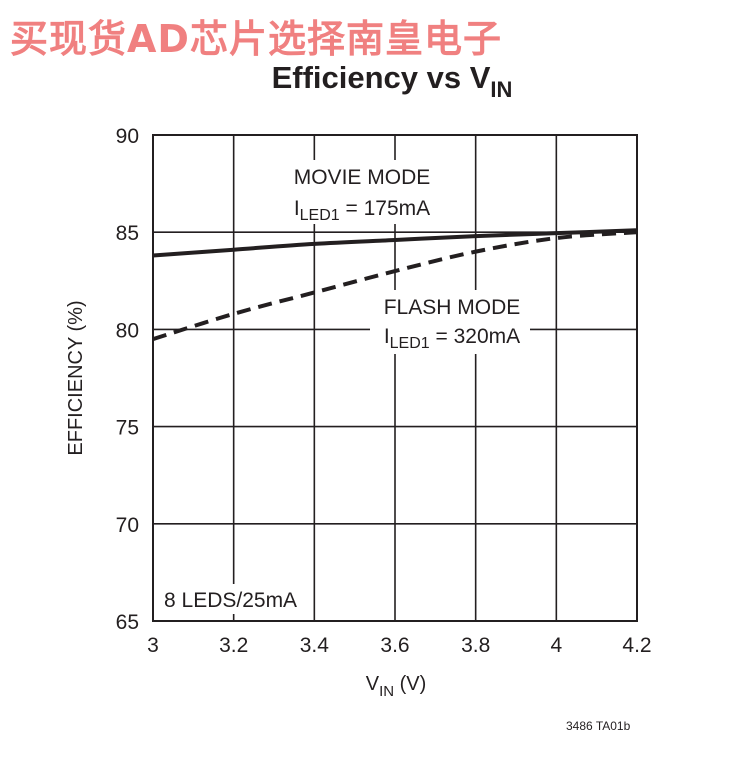  Describe the element at coordinates (153, 645) in the screenshot. I see `x-tick-label: 3` at that location.